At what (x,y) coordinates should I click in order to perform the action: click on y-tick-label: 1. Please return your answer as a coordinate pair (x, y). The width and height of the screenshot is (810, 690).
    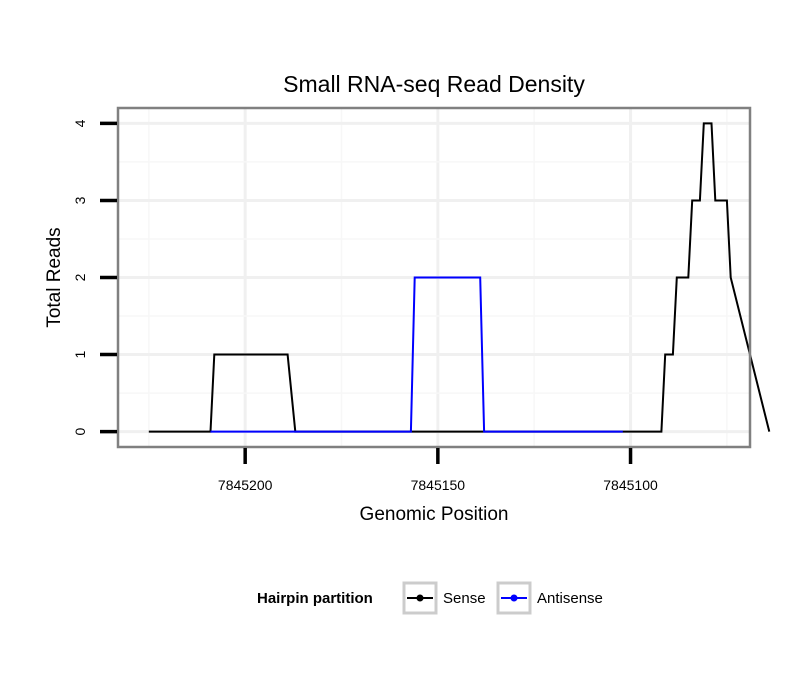
    Looking at the image, I should click on (80, 354).